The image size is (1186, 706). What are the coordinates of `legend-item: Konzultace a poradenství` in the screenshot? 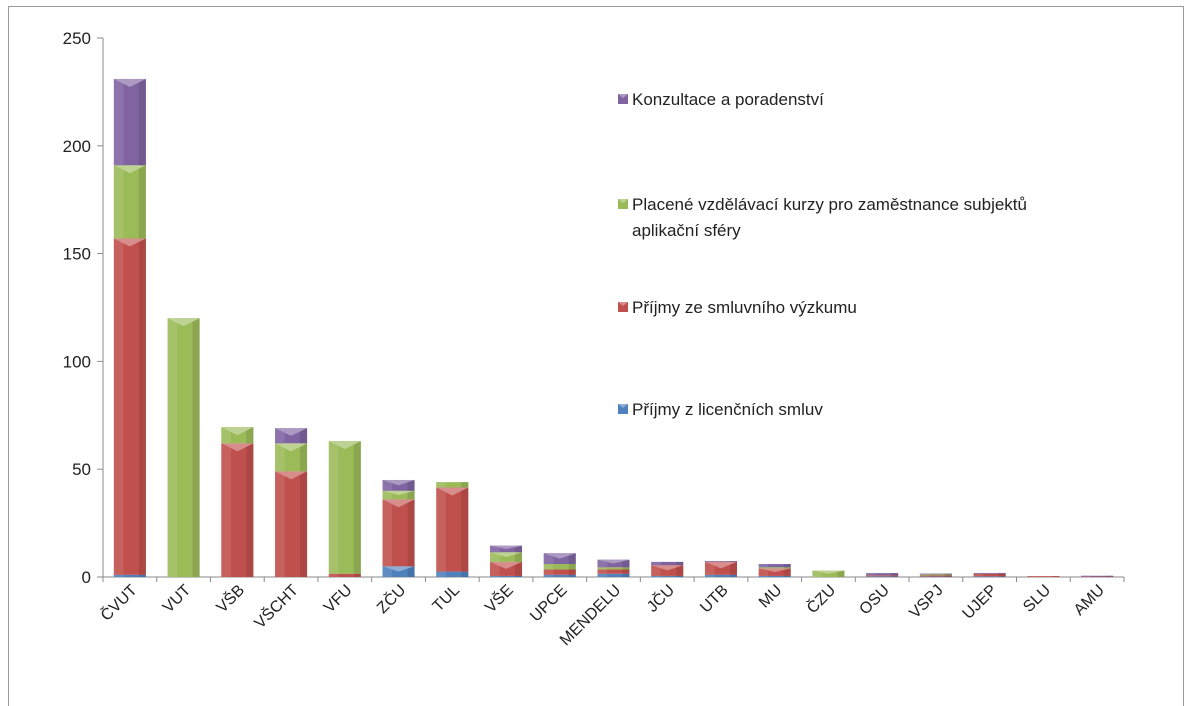 It's located at (721, 99).